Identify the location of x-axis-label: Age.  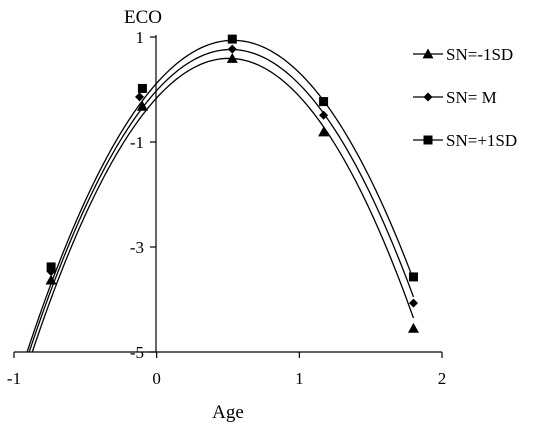
(228, 412).